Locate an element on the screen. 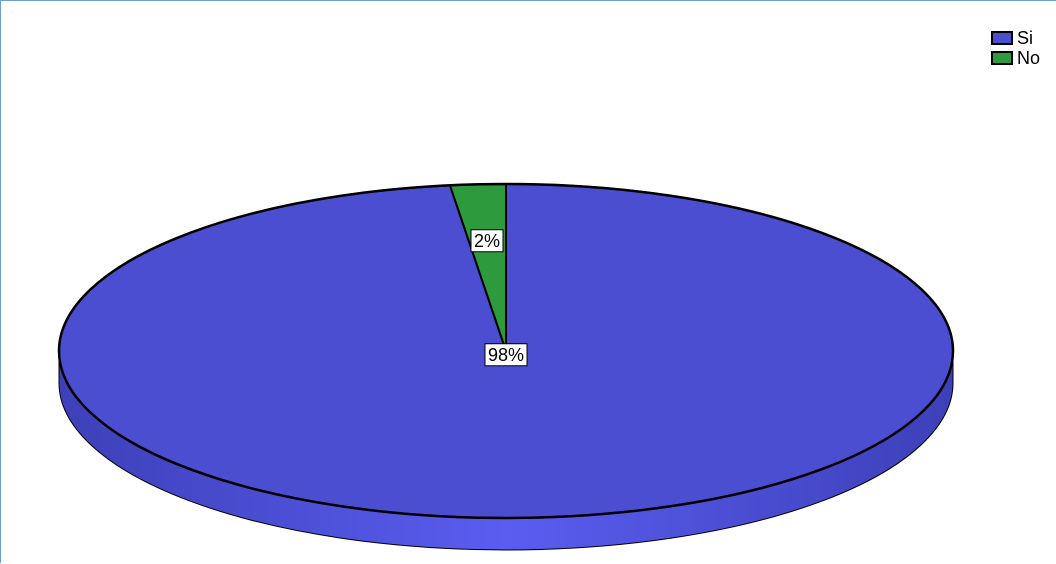 The width and height of the screenshot is (1056, 564). data-label-no: 2% is located at coordinates (487, 241).